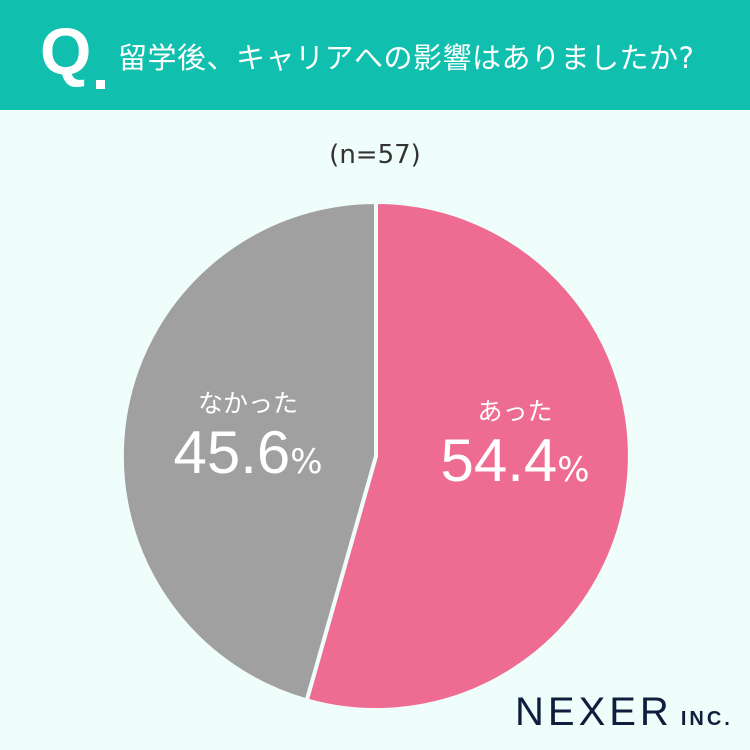 The image size is (750, 750). I want to click on label-no-unit: %, so click(306, 462).